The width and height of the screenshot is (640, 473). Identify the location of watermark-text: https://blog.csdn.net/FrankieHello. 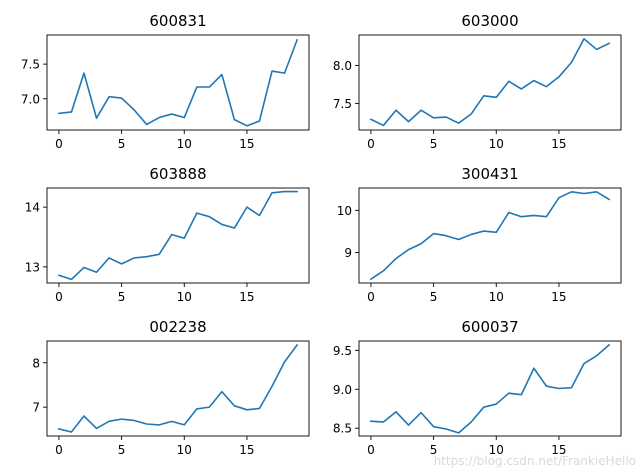
(535, 461).